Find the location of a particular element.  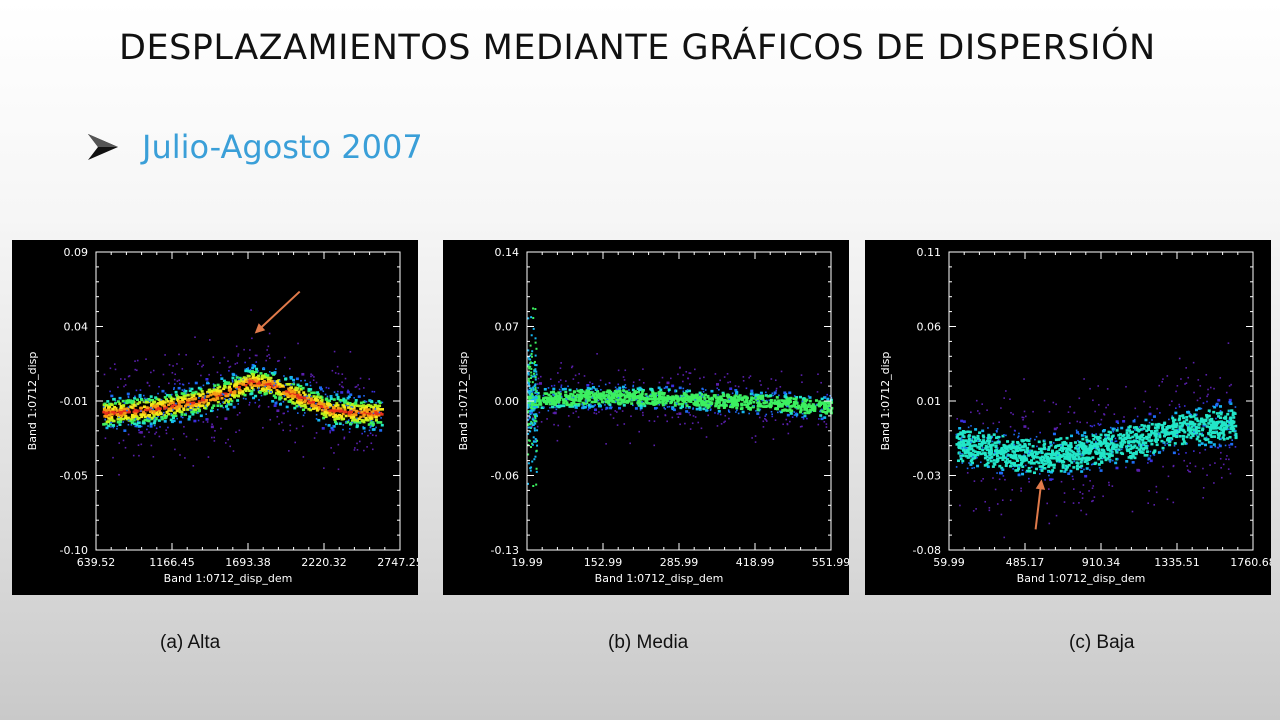

y-tick-label: 0.09 is located at coordinates (76, 252).